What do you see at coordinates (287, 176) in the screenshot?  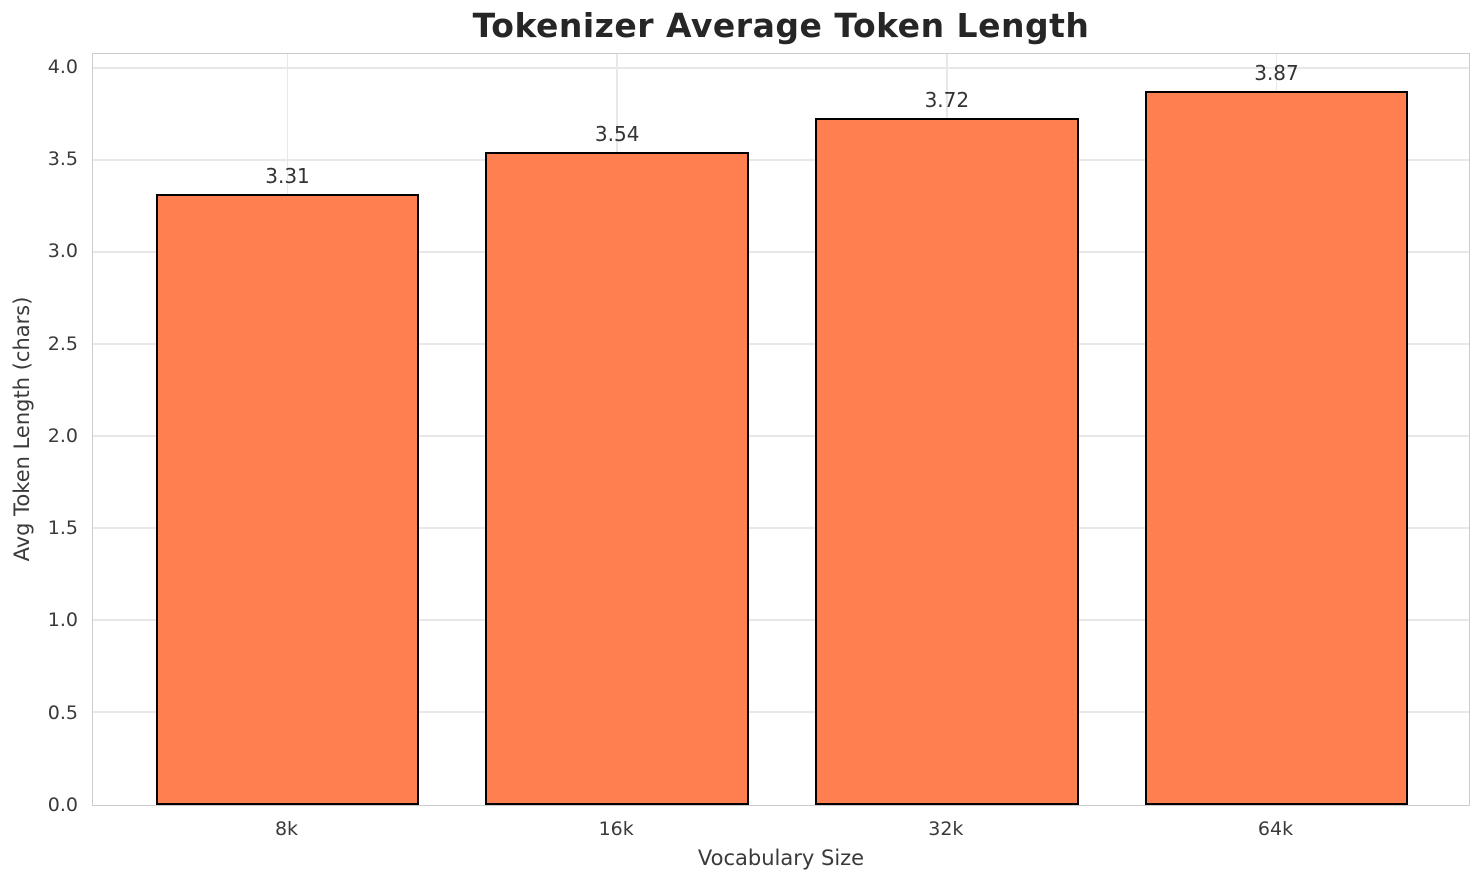 I see `bar-value-label: 3.31` at bounding box center [287, 176].